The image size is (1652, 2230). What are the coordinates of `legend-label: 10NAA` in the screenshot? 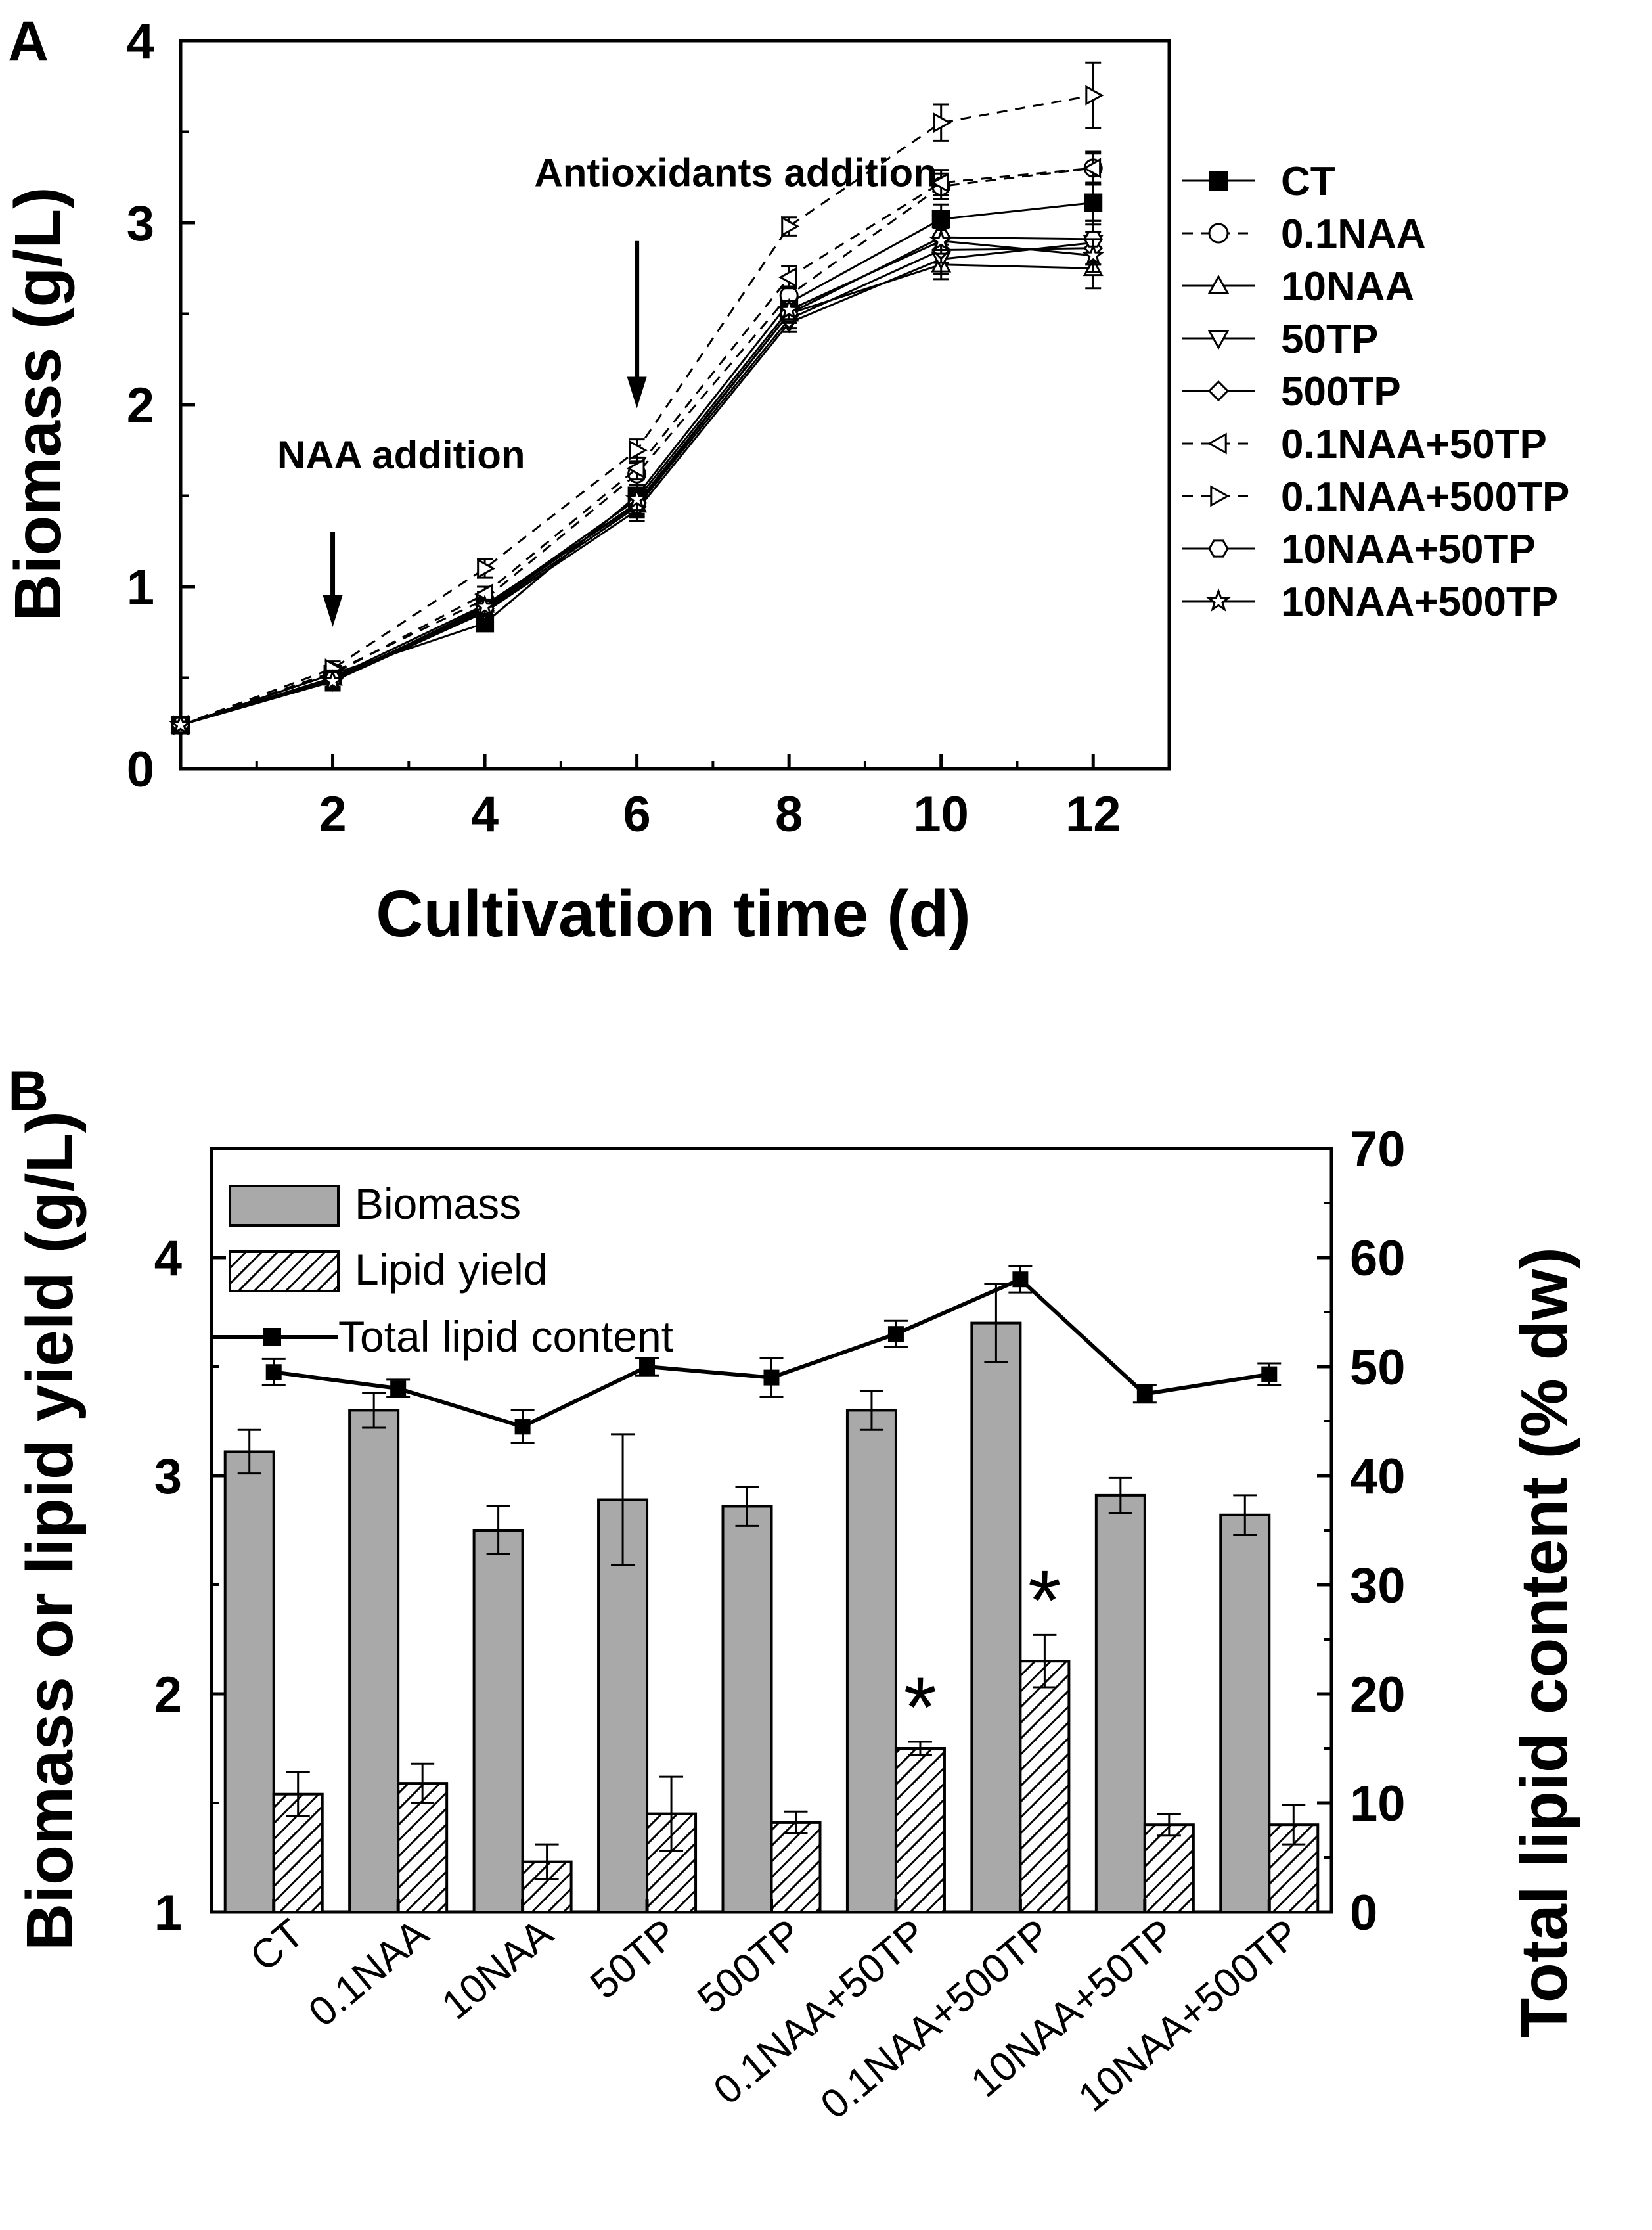 It's located at (1348, 286).